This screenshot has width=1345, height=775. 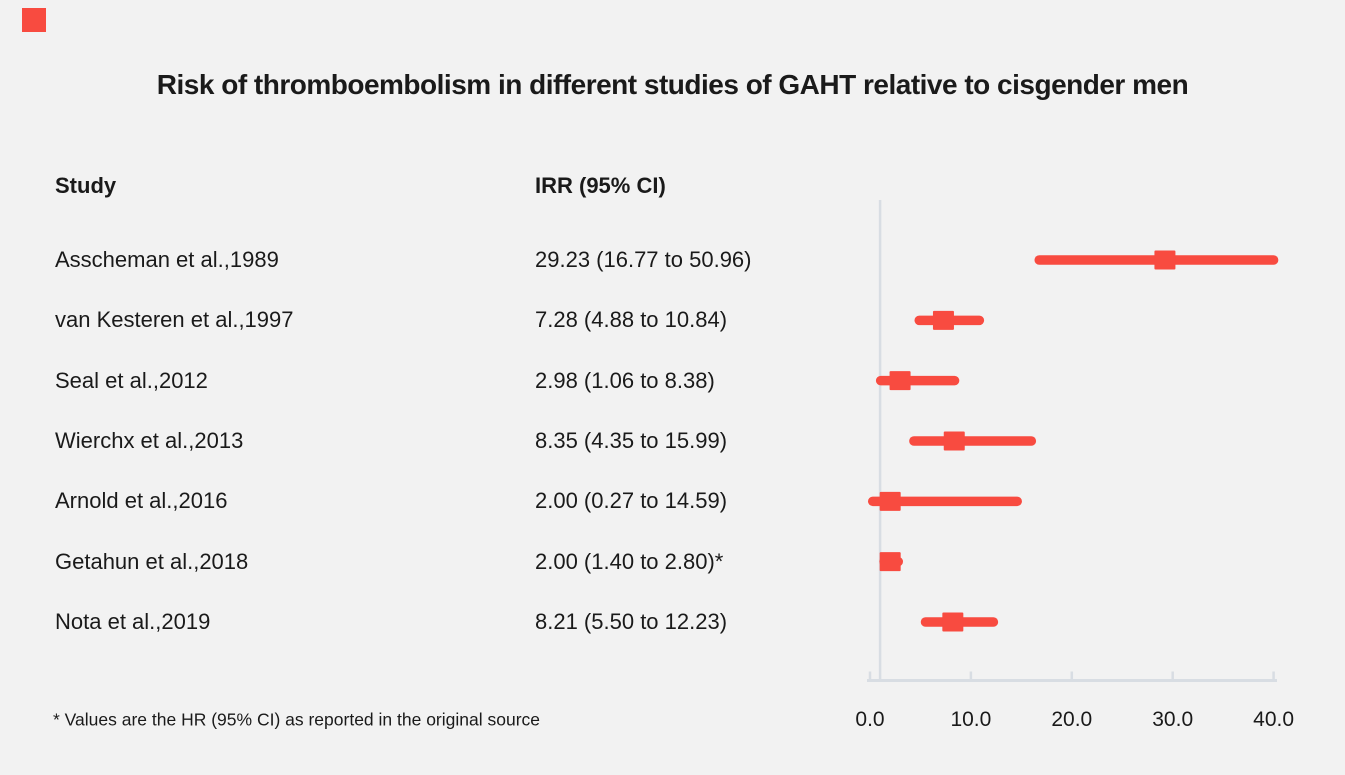 I want to click on study-label: Nota et al.,2019, so click(x=133, y=621).